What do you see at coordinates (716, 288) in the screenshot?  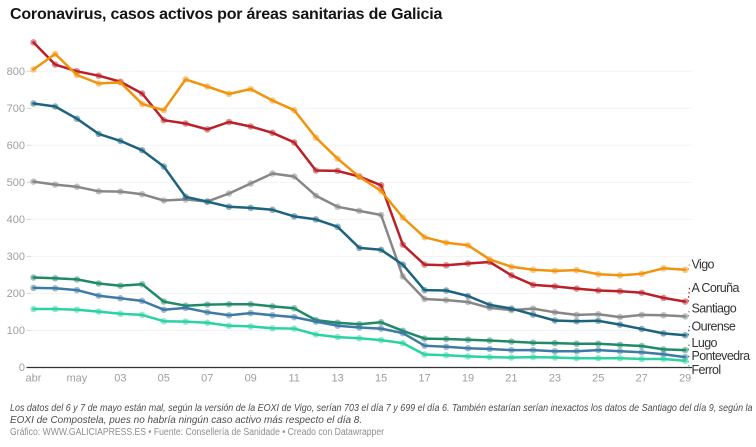 I see `svg-text: A Coruña` at bounding box center [716, 288].